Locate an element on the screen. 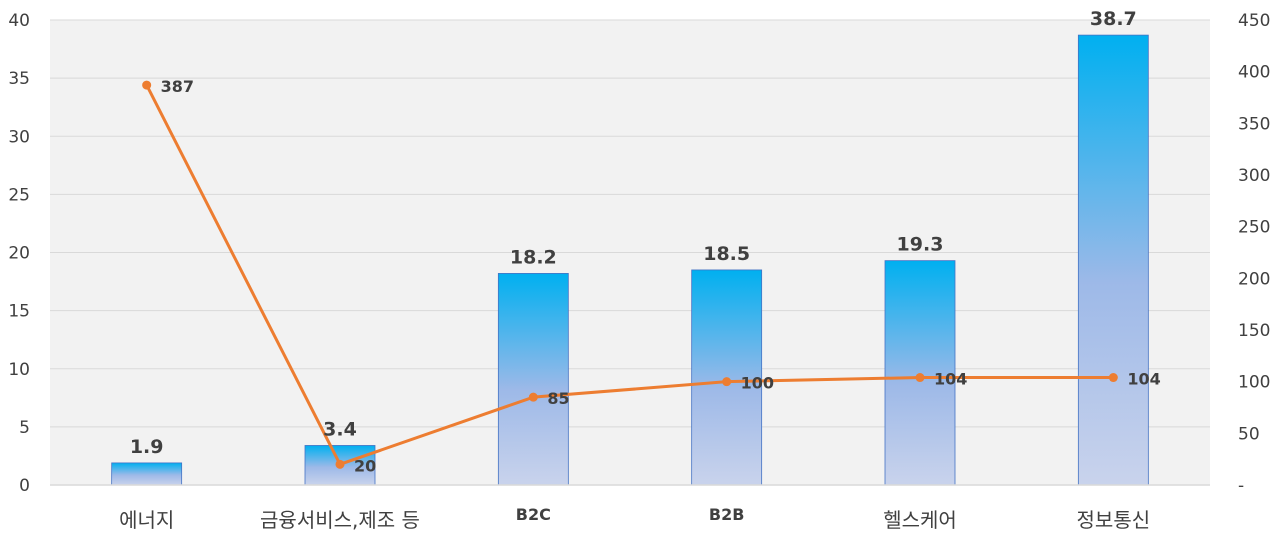 This screenshot has height=547, width=1280. y-right-tick-label: 150 is located at coordinates (1254, 331).